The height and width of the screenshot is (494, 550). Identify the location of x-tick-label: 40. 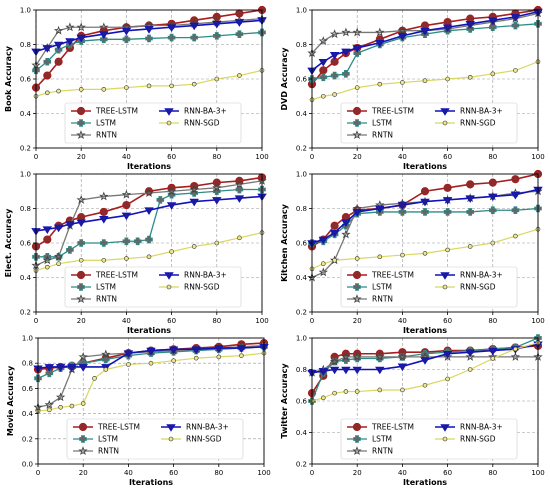
(126, 321).